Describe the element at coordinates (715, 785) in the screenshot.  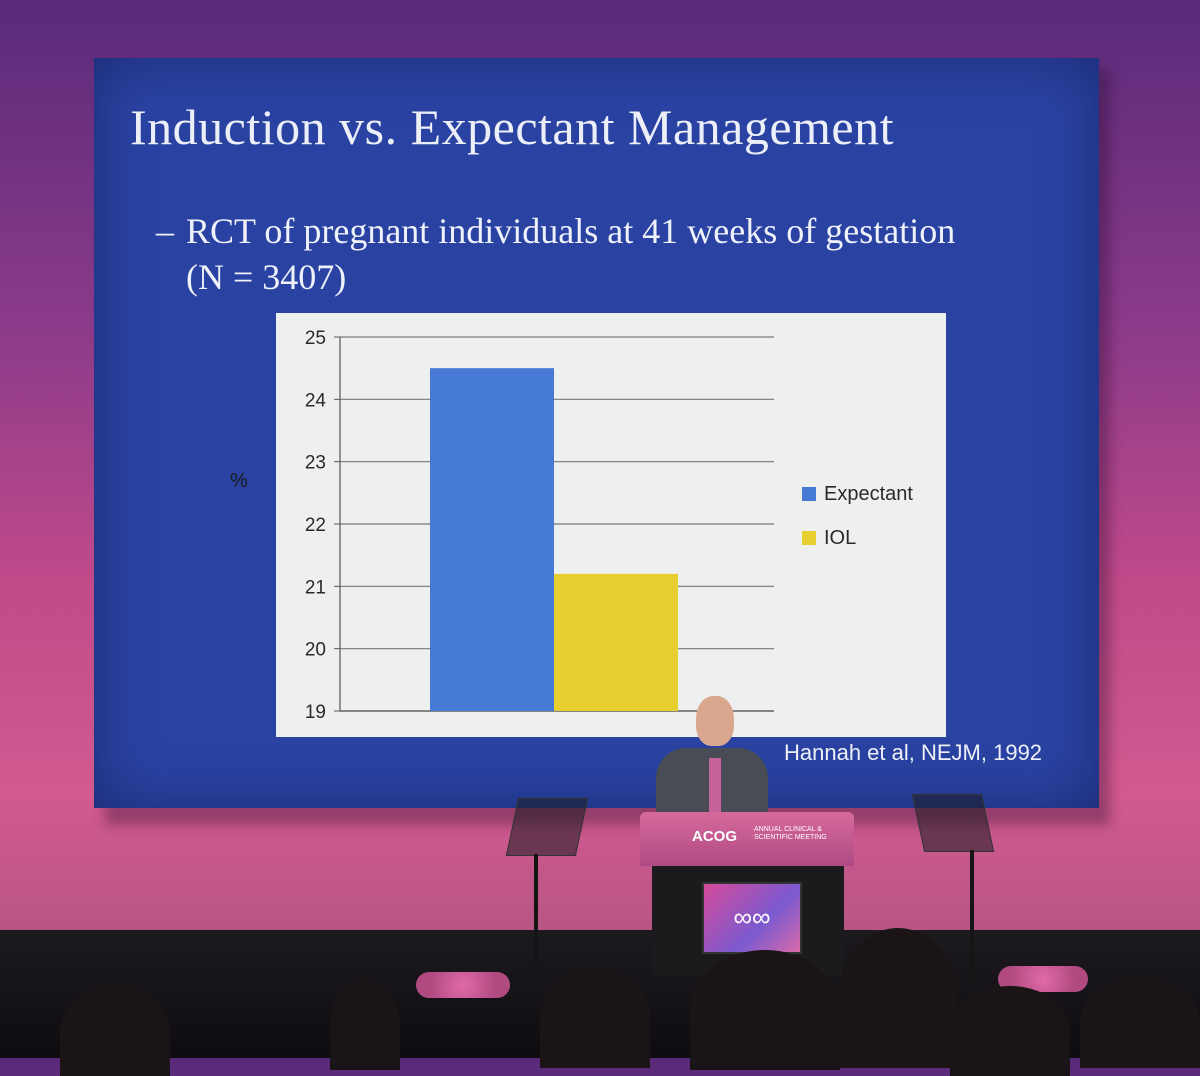
I see `speaker-tie` at that location.